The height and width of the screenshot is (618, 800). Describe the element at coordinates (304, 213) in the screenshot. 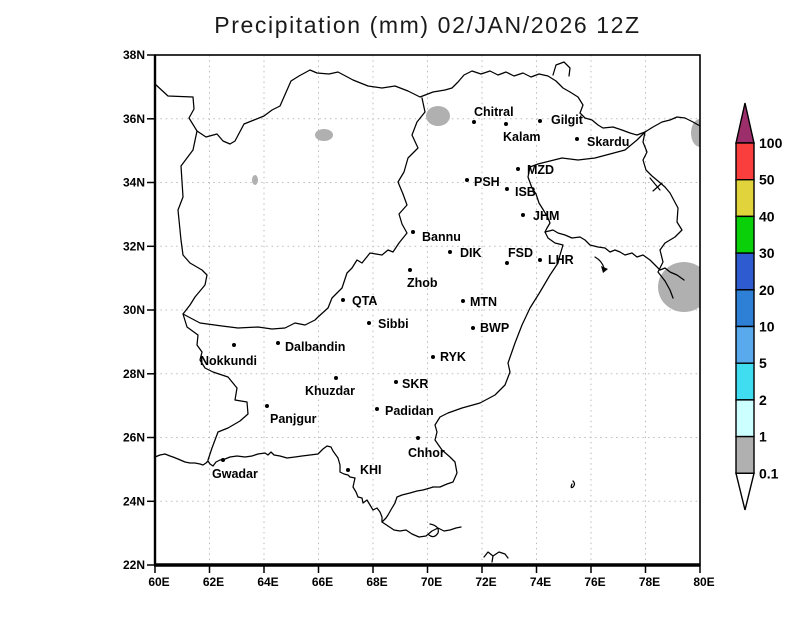

I see `durand-line-path` at that location.